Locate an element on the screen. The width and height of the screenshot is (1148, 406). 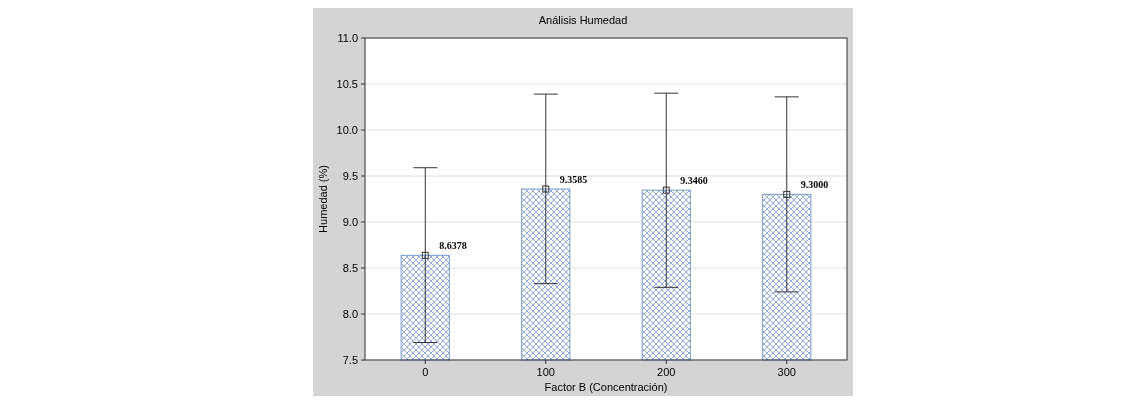
x-tick-label: 100 is located at coordinates (545, 372).